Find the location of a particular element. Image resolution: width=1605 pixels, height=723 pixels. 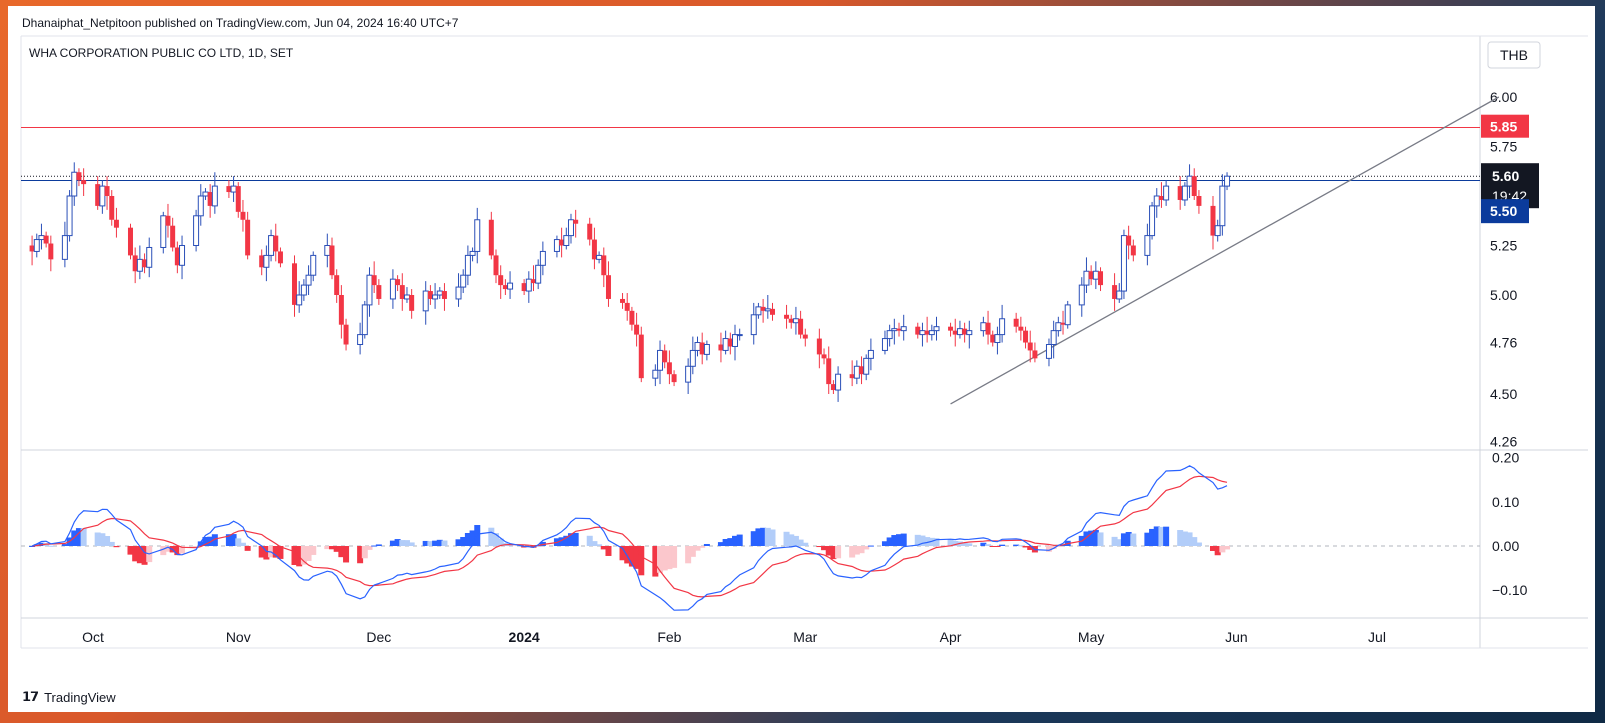

level-badge-blue-label: 5.50 is located at coordinates (1503, 211).